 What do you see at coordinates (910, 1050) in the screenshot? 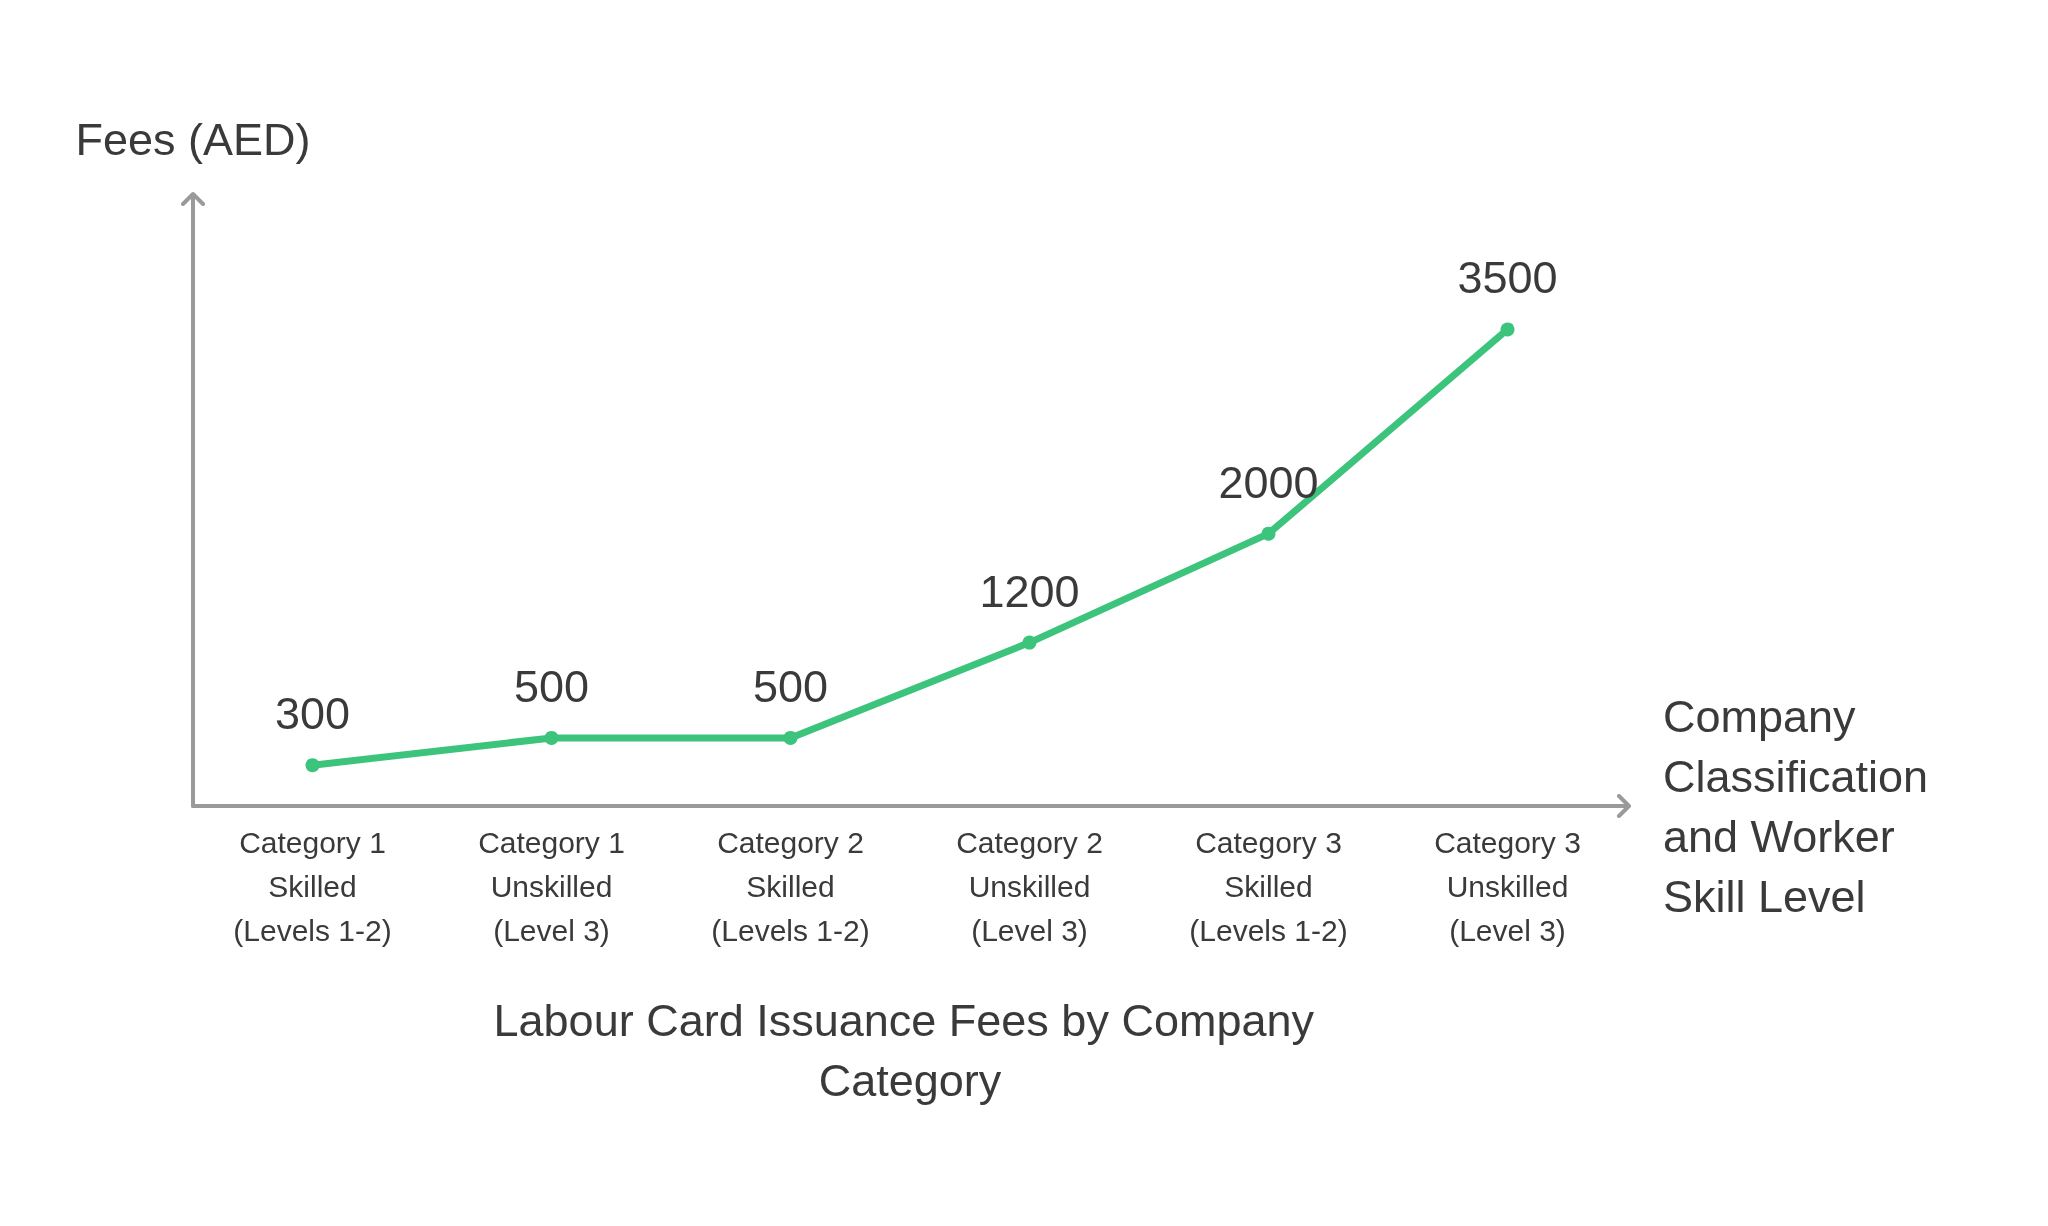
I see `text: Labour Card Issuance Fees by Company Category` at bounding box center [910, 1050].